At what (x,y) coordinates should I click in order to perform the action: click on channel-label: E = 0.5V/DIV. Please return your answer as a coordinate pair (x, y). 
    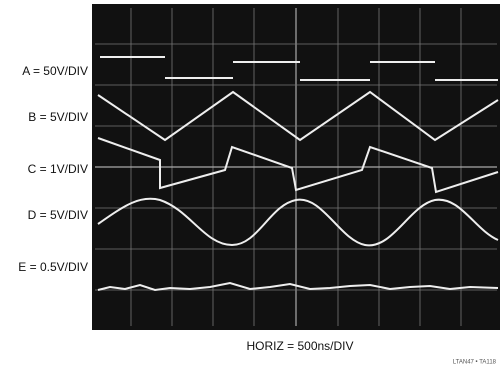
    Looking at the image, I should click on (53, 267).